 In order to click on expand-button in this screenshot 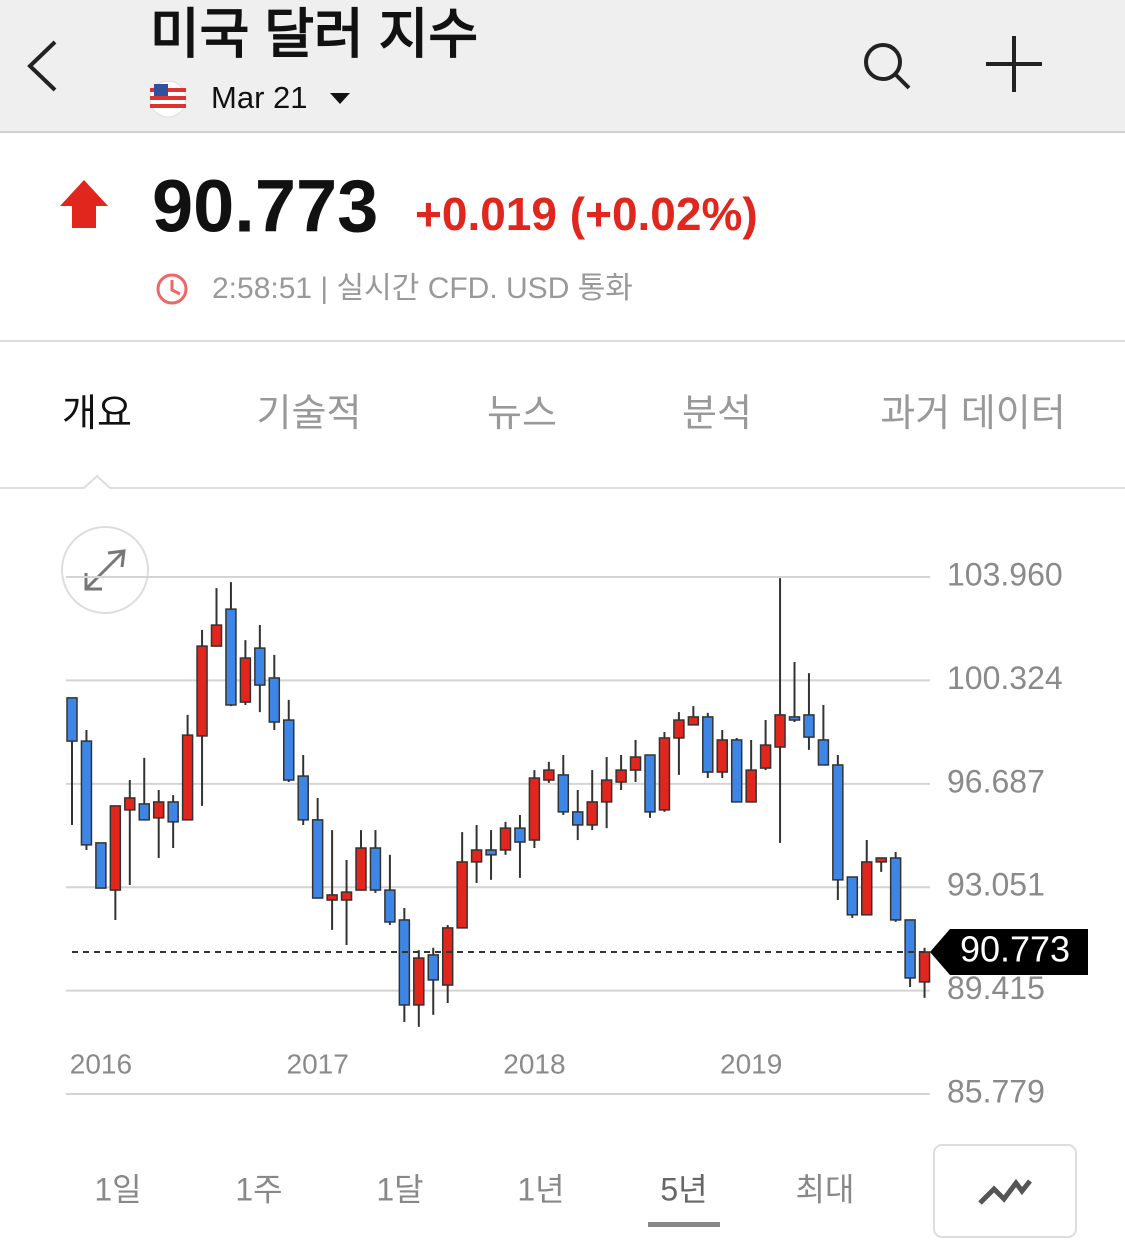, I will do `click(105, 570)`.